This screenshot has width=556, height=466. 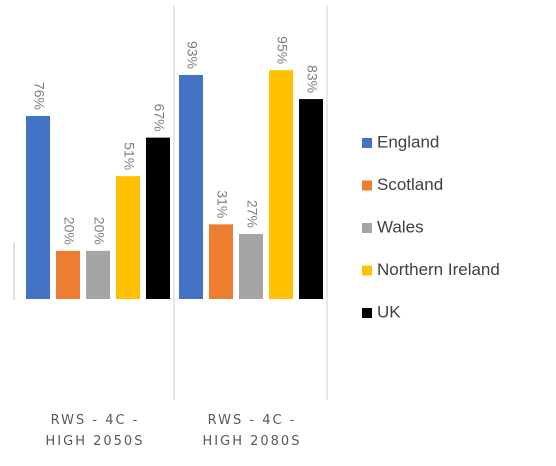 I want to click on data-label: 76%, so click(x=39, y=96).